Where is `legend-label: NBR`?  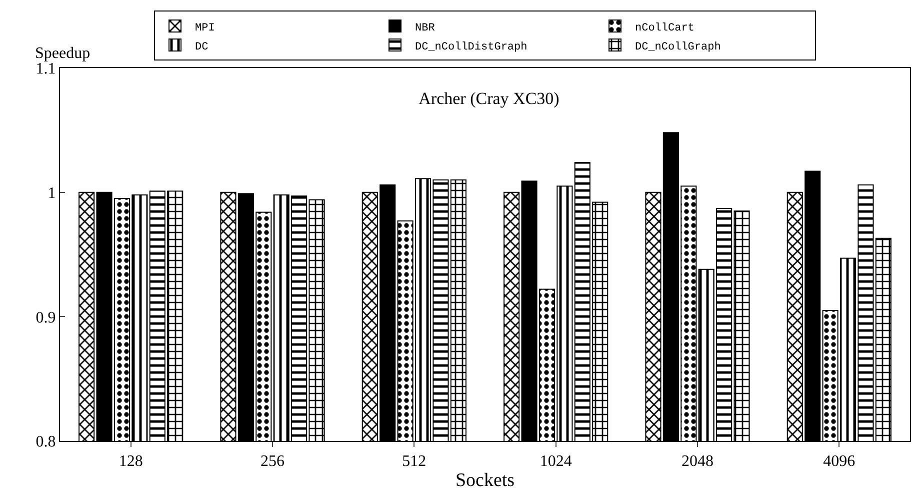
legend-label: NBR is located at coordinates (425, 28).